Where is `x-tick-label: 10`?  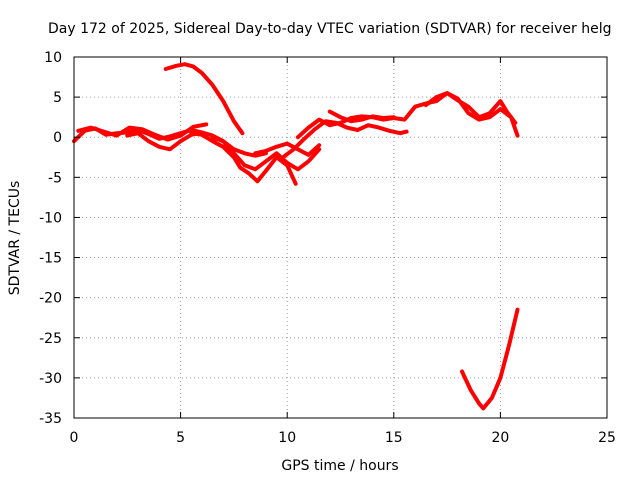
x-tick-label: 10 is located at coordinates (287, 438).